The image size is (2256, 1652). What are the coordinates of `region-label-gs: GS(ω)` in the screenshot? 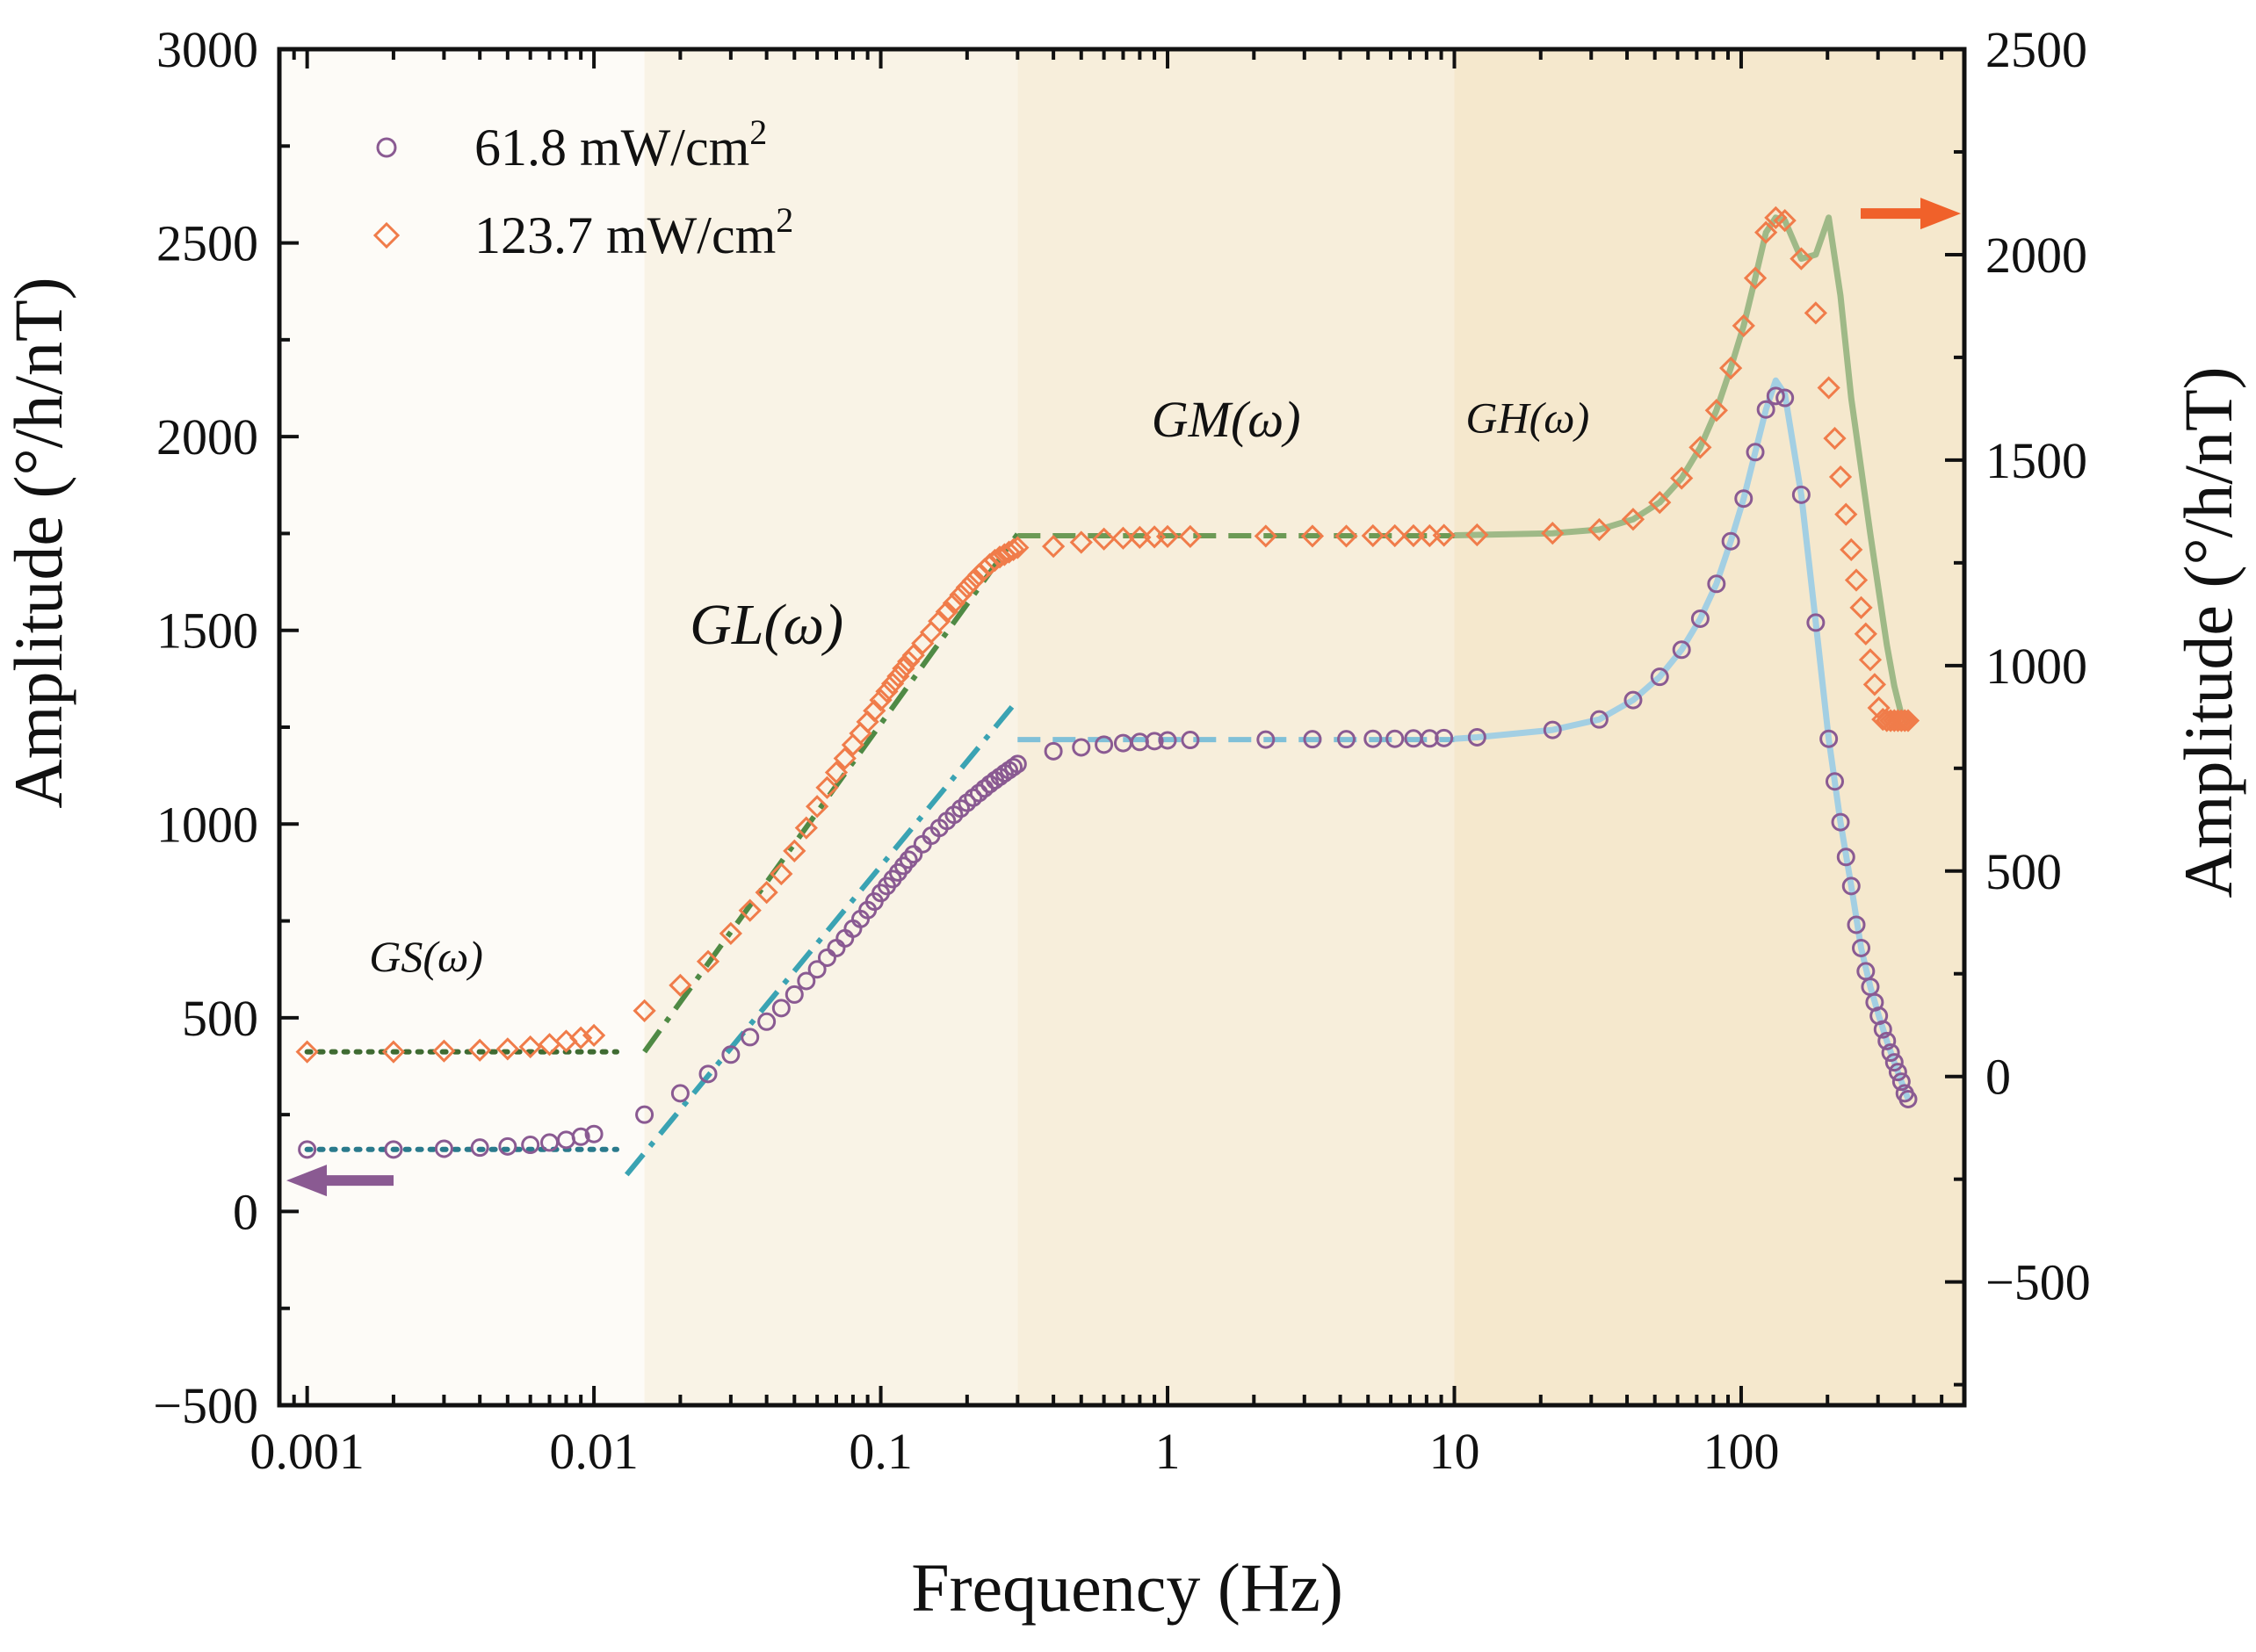 It's located at (426, 956).